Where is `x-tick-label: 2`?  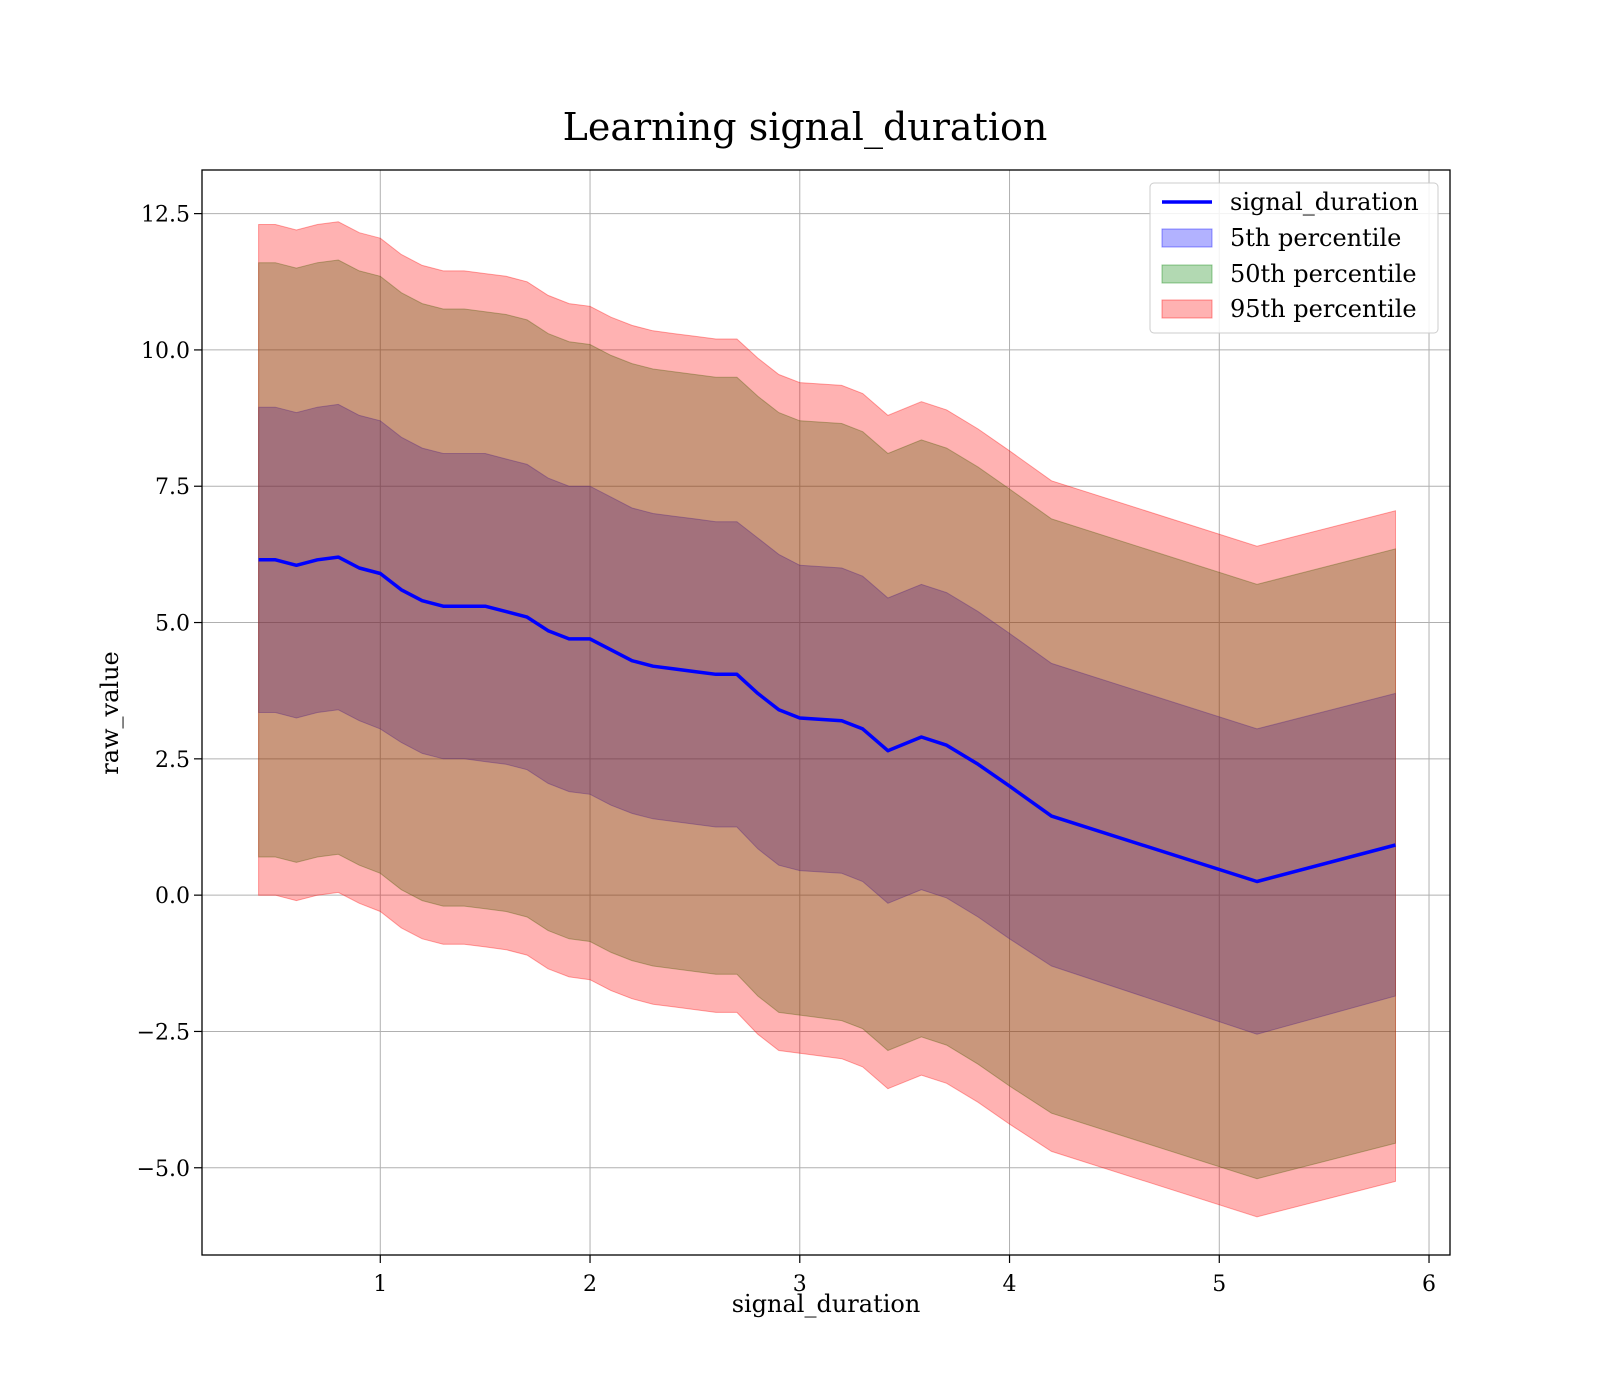 x-tick-label: 2 is located at coordinates (590, 1284).